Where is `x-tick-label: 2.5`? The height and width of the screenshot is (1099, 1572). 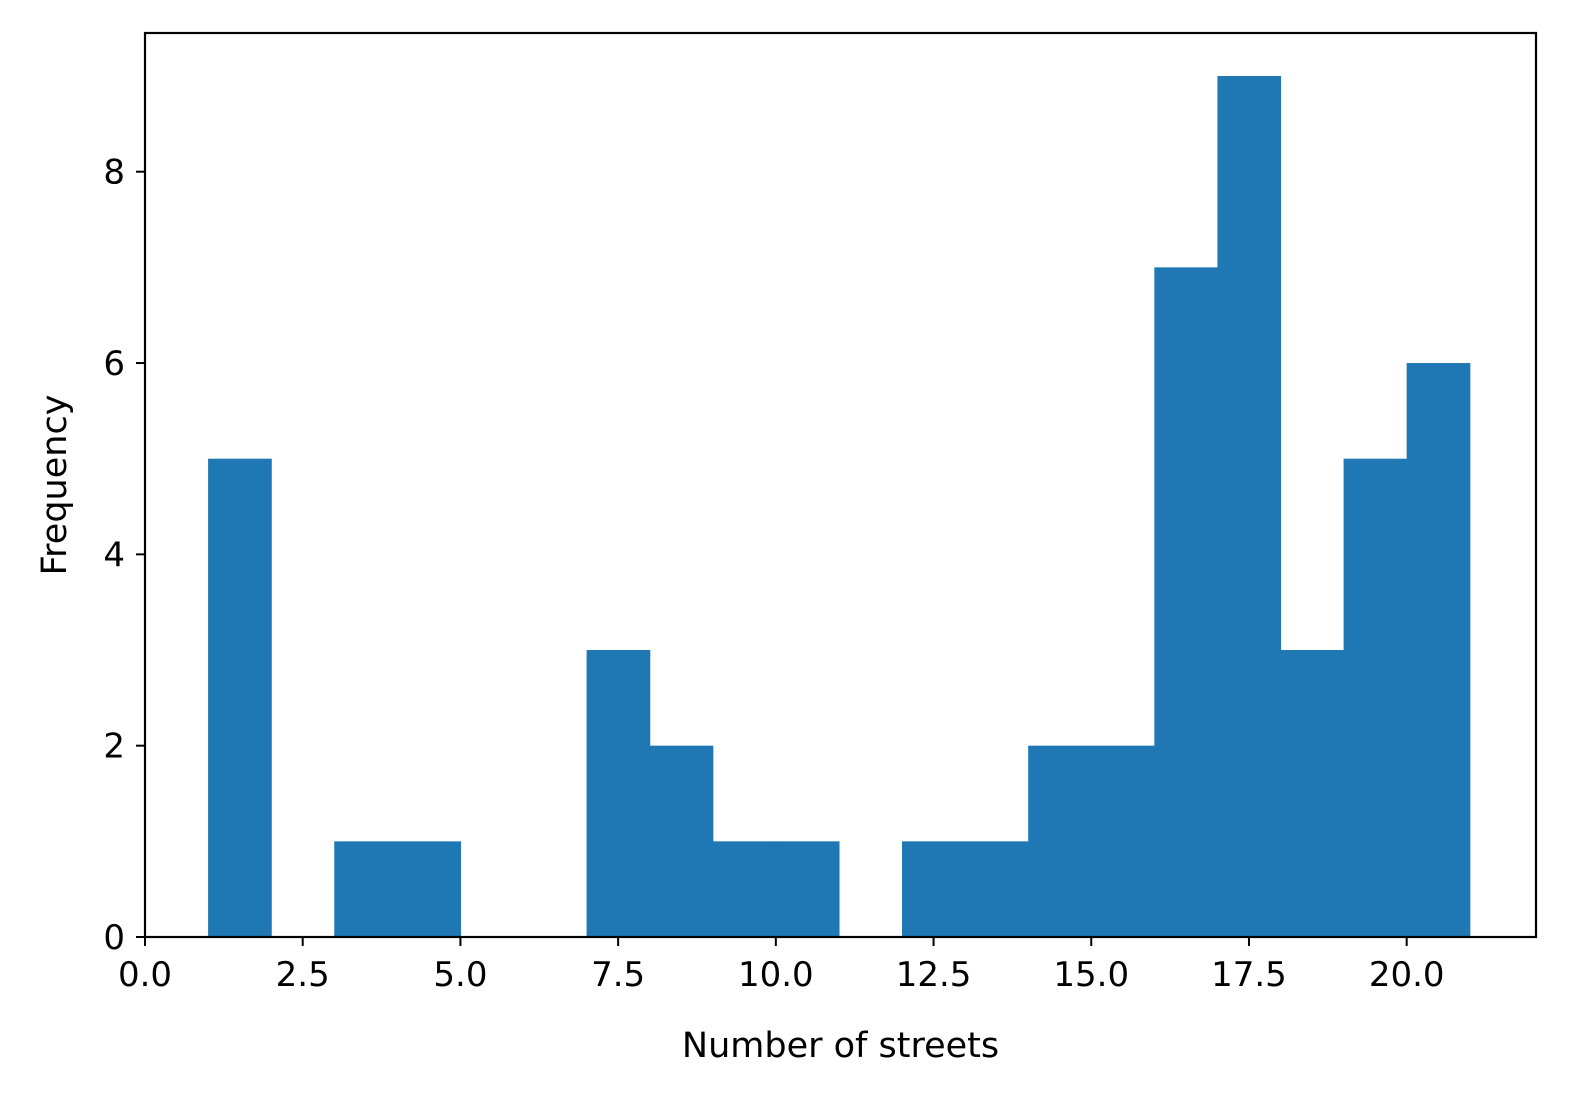 x-tick-label: 2.5 is located at coordinates (303, 975).